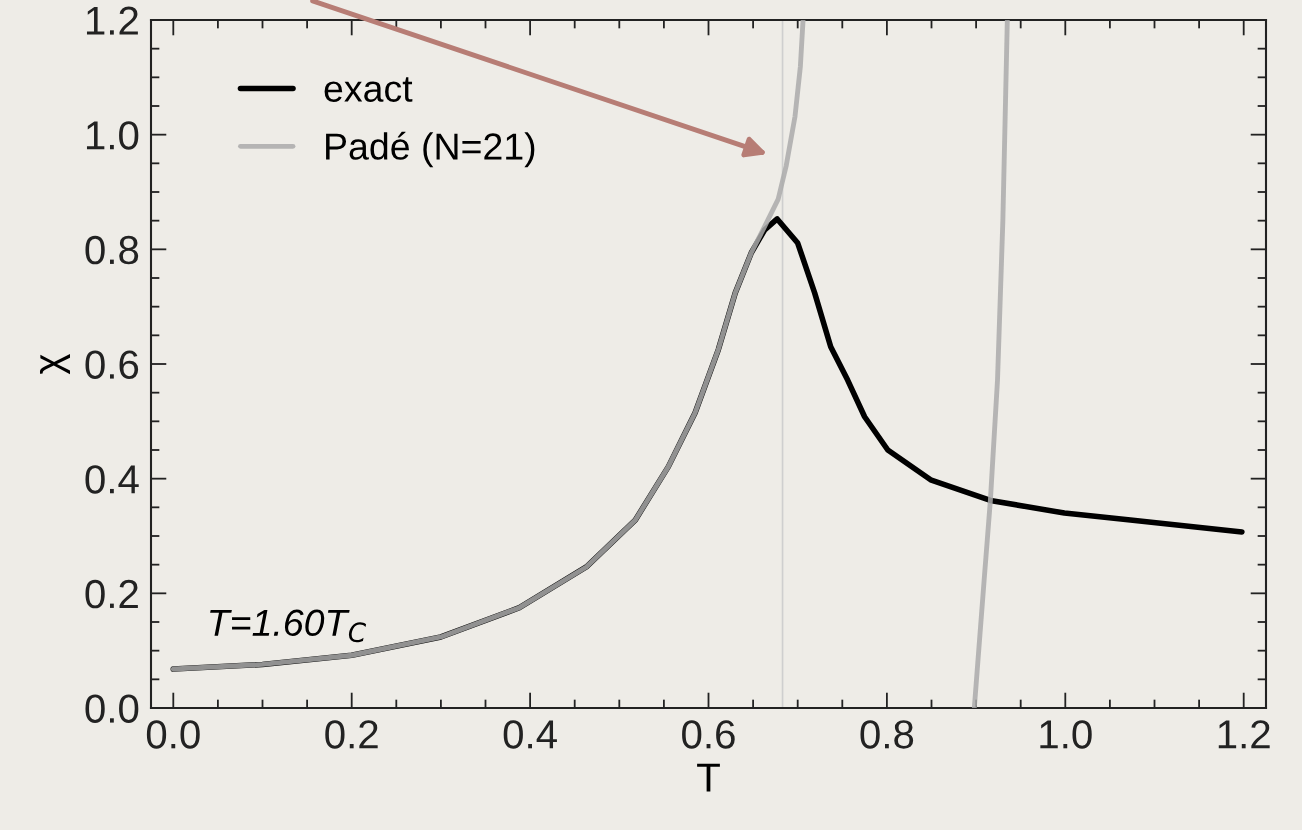  What do you see at coordinates (54, 364) in the screenshot?
I see `y-axis-title: χ` at bounding box center [54, 364].